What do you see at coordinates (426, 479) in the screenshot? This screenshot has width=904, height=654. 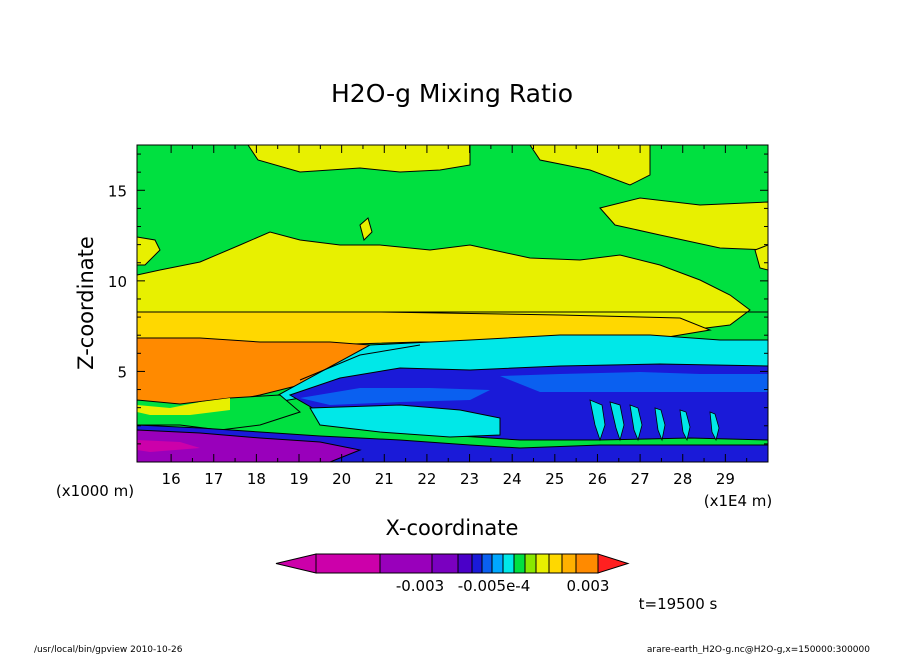 I see `x-tick-label: 22` at bounding box center [426, 479].